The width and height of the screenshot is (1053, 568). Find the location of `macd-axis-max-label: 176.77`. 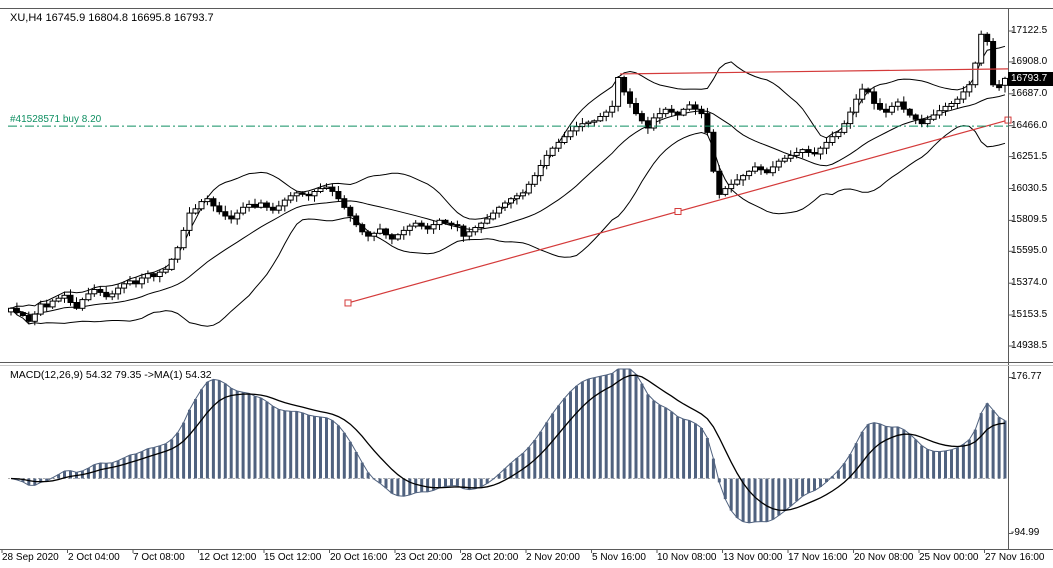

macd-axis-max-label: 176.77 is located at coordinates (1026, 376).